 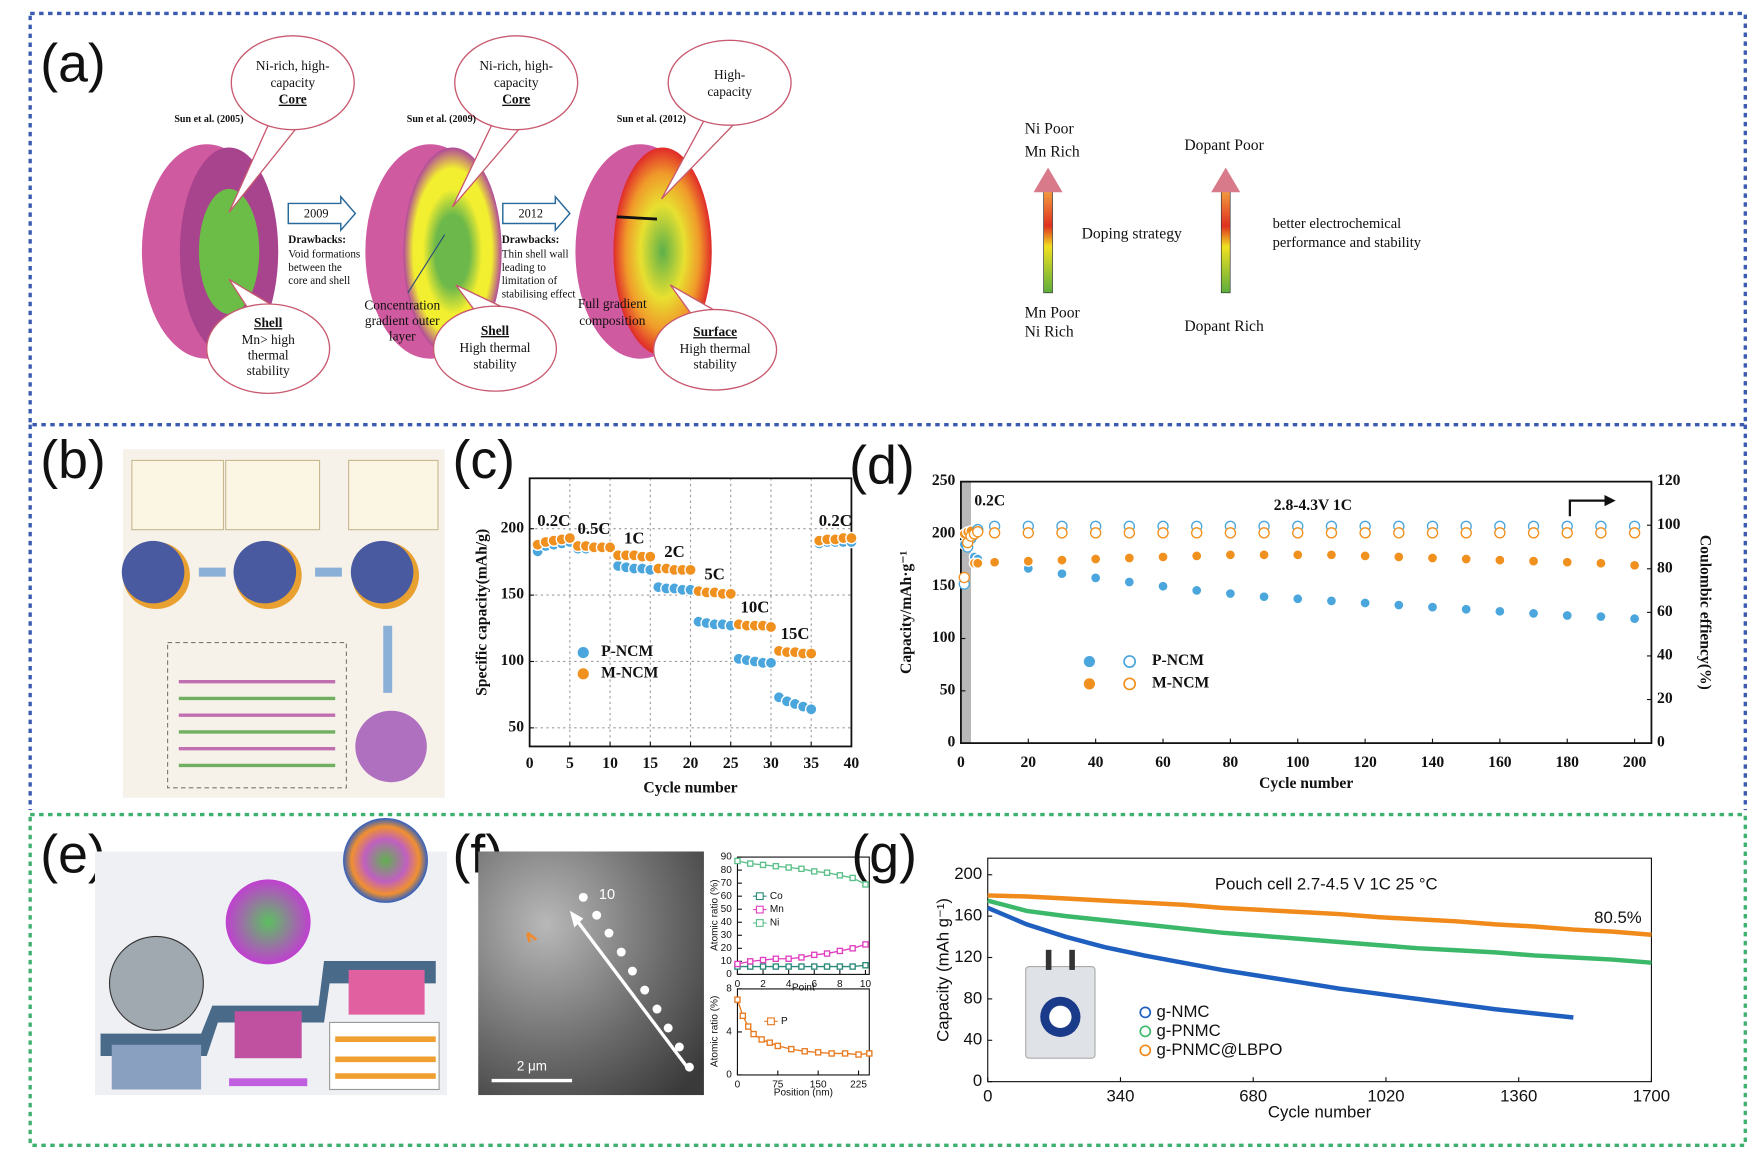 I want to click on x-axis-label: Position (nm), so click(x=803, y=1092).